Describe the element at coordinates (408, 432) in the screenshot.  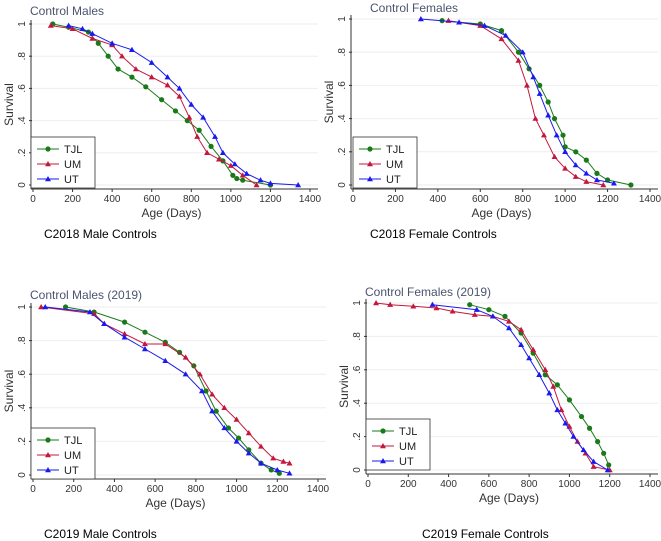
I see `legend-label: TJL` at that location.